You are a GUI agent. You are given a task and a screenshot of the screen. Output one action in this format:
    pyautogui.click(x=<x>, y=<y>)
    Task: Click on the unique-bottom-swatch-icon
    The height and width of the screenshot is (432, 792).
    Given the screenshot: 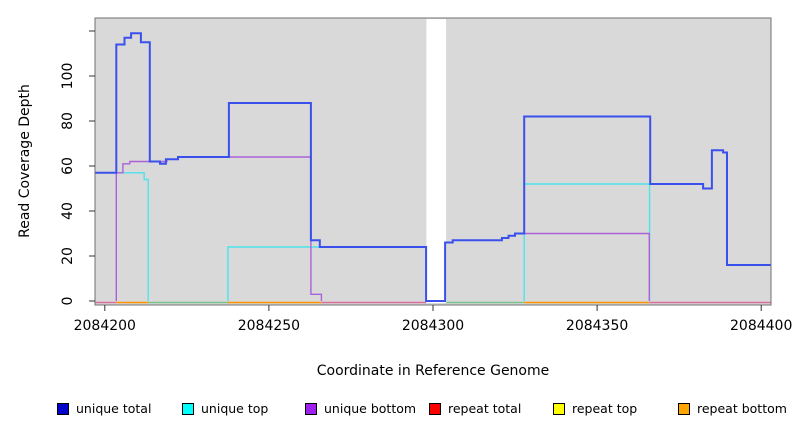 What is the action you would take?
    pyautogui.click(x=311, y=409)
    